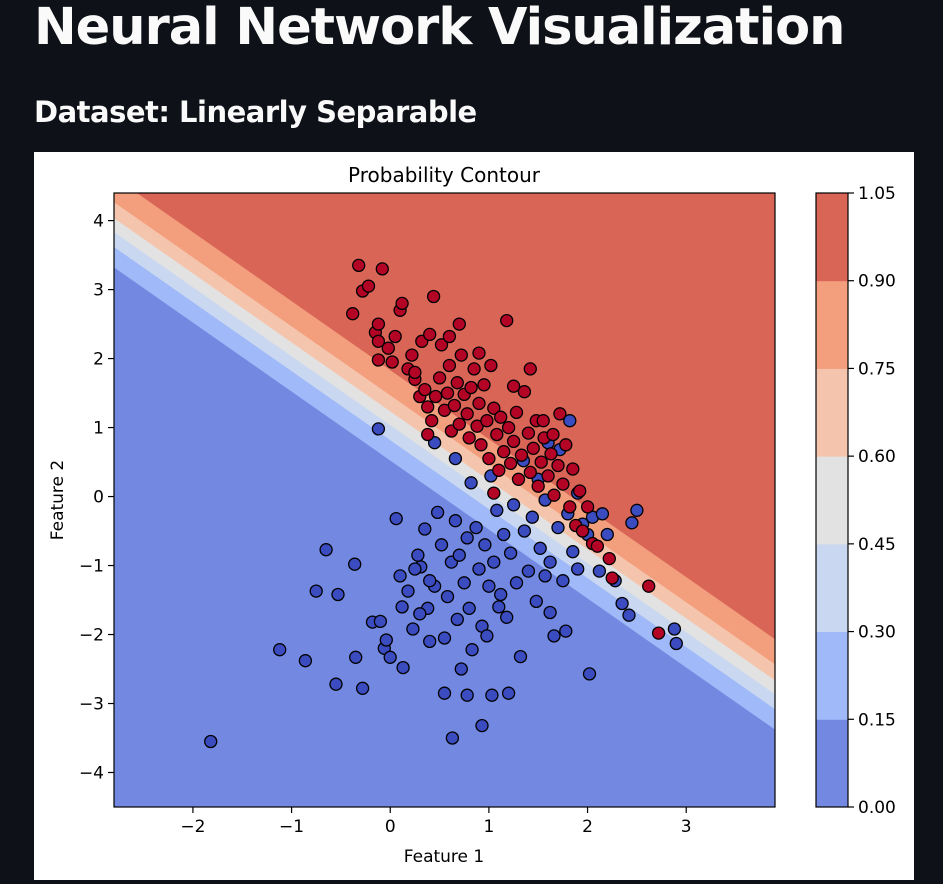  What do you see at coordinates (877, 194) in the screenshot?
I see `colorbar-tick-label: 1.05` at bounding box center [877, 194].